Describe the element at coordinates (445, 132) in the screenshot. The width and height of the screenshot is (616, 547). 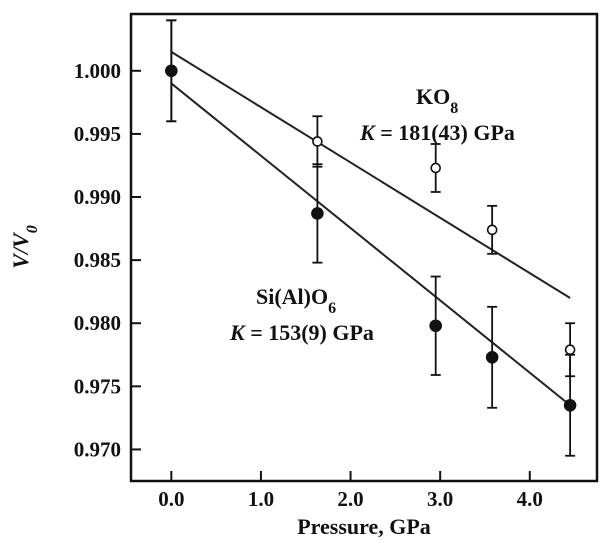
I see `ko8-k-value: = 181(43) GPa` at that location.